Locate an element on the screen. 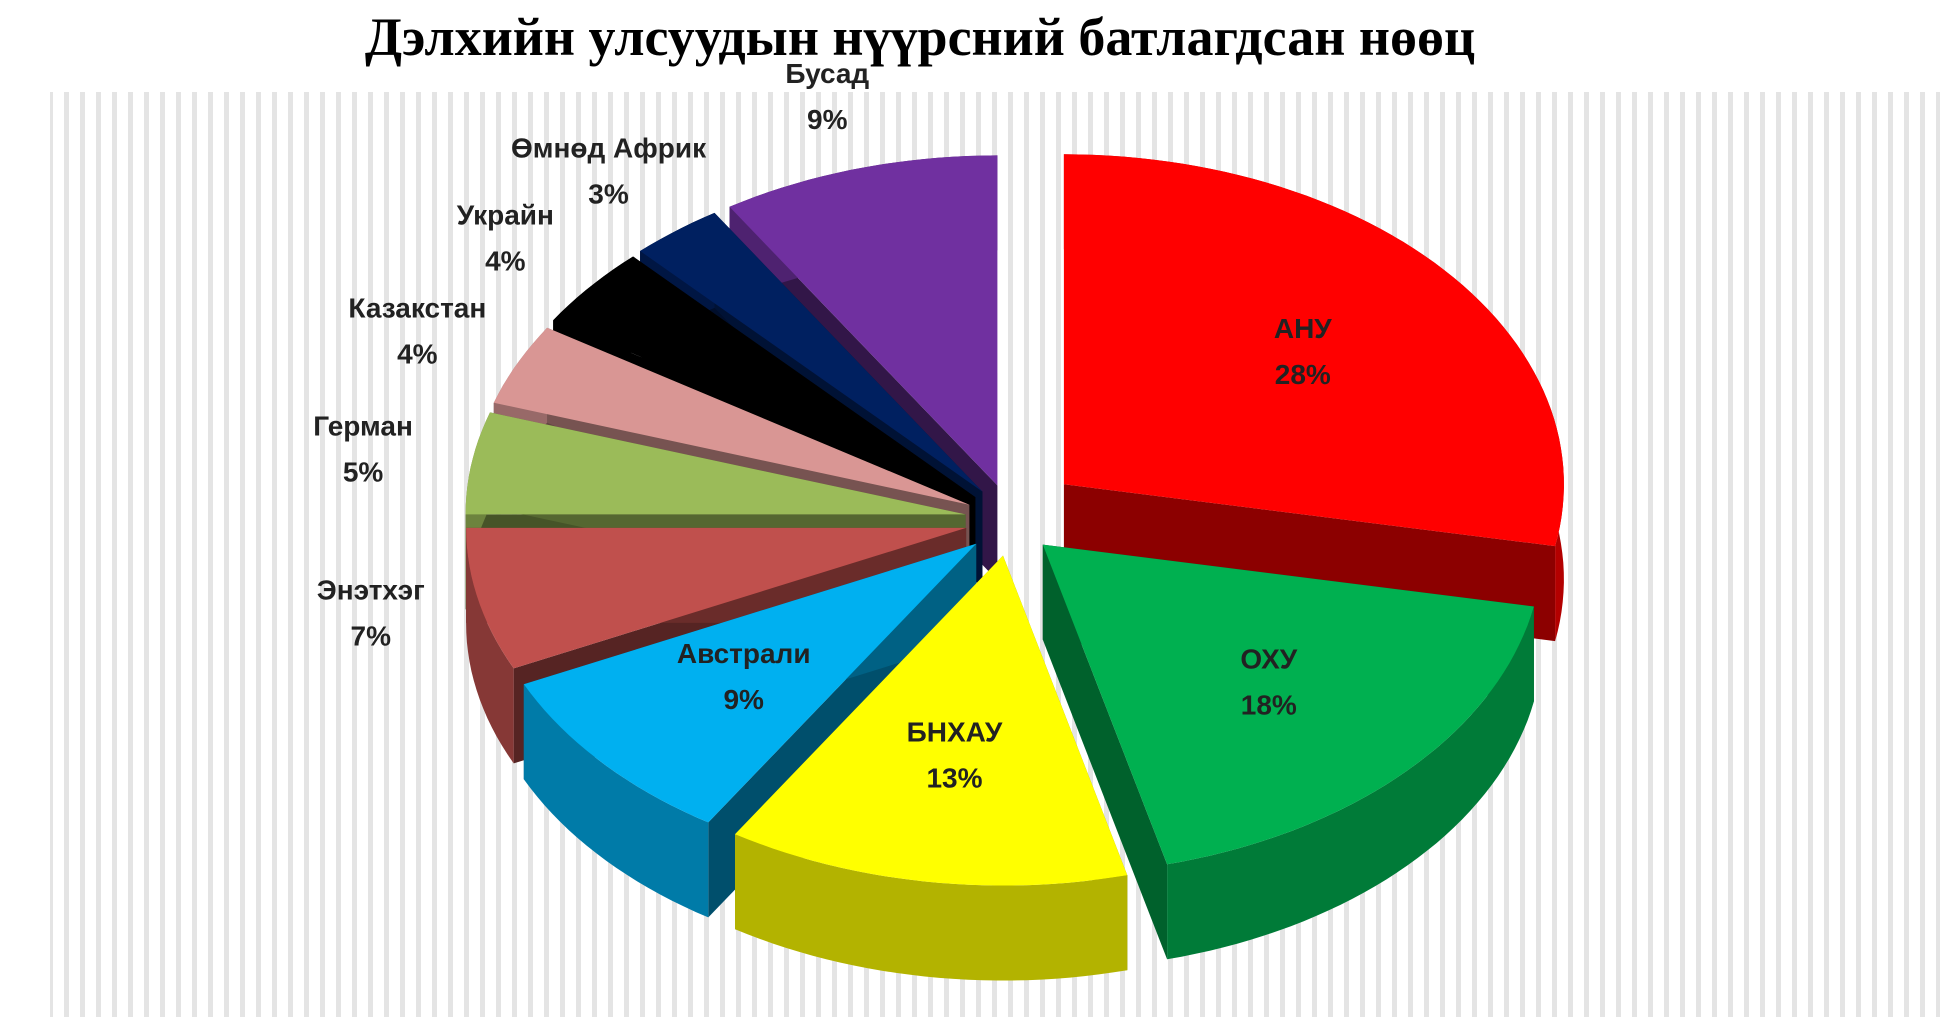  legend-label: АНУ is located at coordinates (1303, 328).